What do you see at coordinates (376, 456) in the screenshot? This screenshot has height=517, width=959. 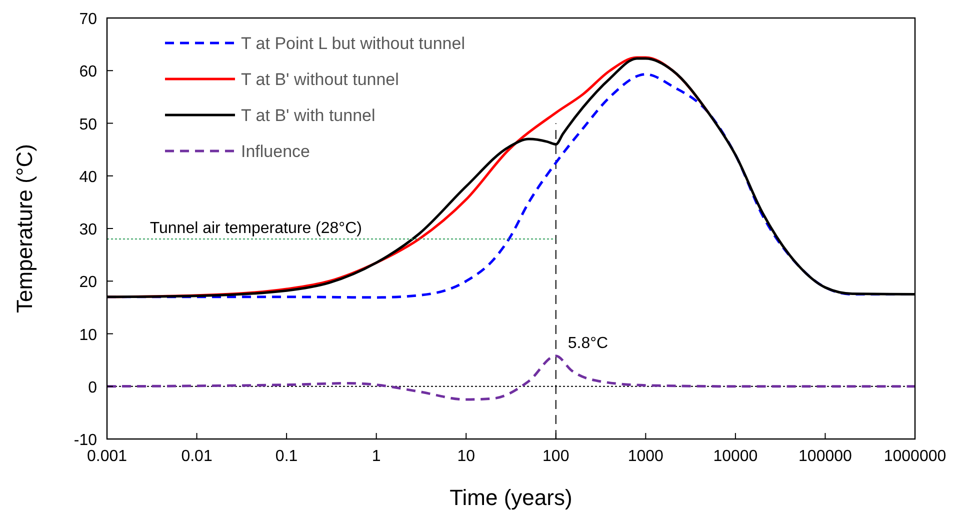 I see `x-tick-label: 1` at bounding box center [376, 456].